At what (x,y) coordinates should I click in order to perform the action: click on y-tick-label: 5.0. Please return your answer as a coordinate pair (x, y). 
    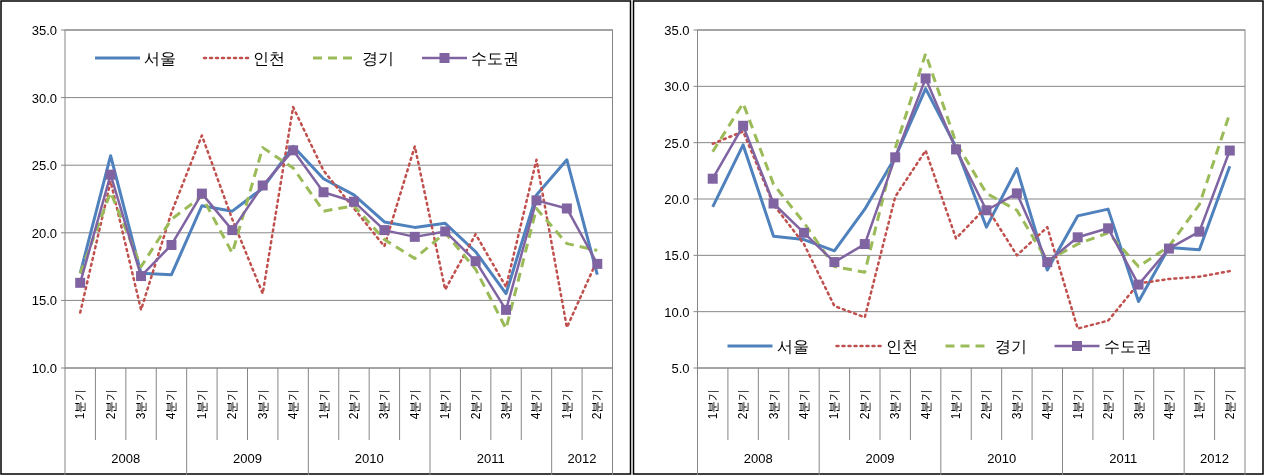
    Looking at the image, I should click on (680, 368).